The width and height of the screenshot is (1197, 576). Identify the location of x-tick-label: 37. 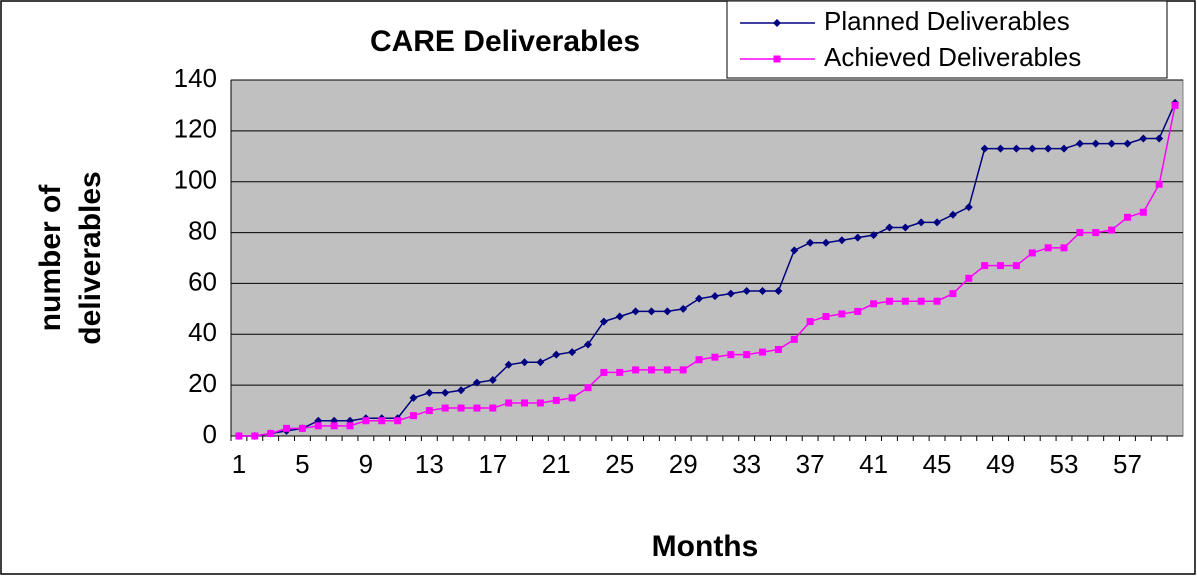
(810, 464).